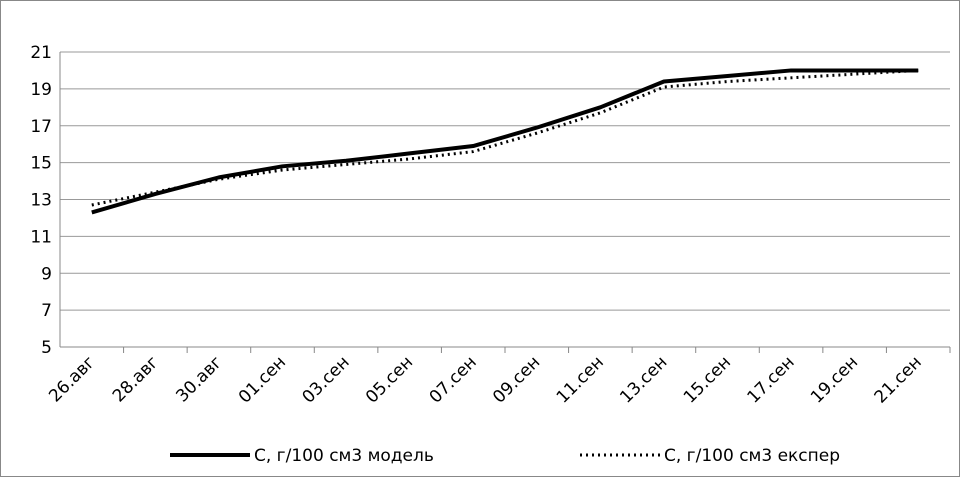  I want to click on y-tick-label: 19, so click(41, 90).